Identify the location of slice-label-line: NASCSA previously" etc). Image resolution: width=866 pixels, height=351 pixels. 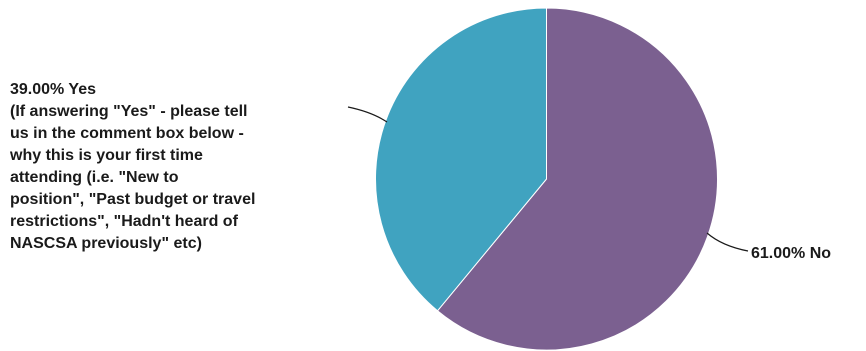
(106, 243).